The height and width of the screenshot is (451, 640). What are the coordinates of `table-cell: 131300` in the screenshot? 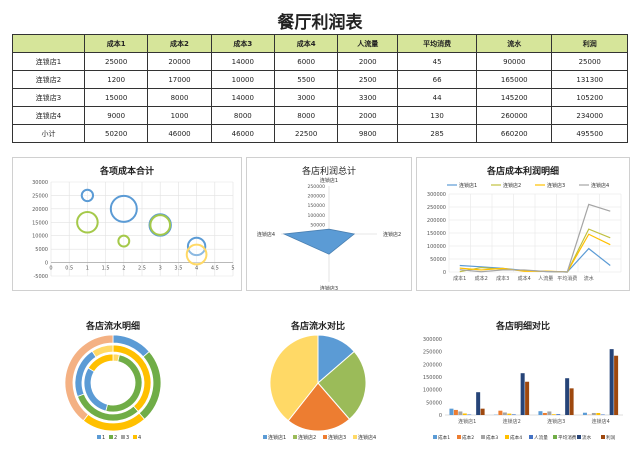 It's located at (589, 79).